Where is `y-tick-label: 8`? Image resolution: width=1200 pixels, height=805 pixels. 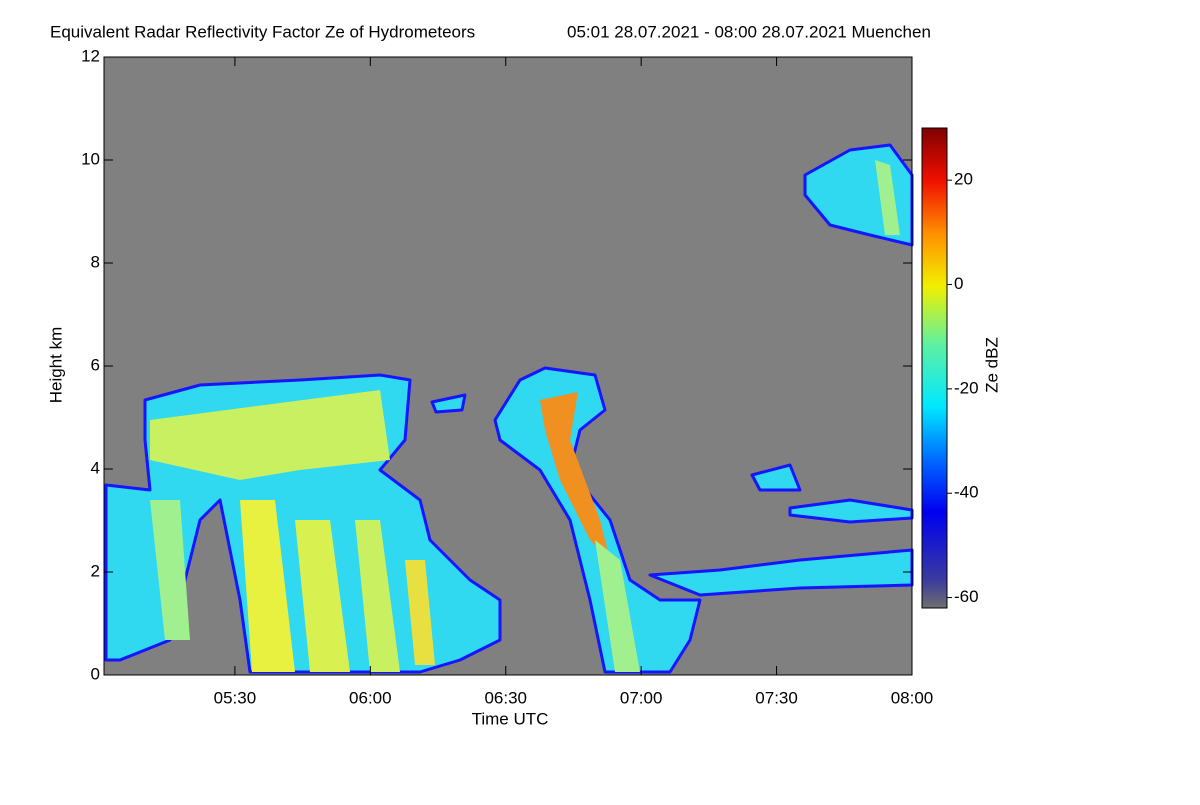 y-tick-label: 8 is located at coordinates (95, 261).